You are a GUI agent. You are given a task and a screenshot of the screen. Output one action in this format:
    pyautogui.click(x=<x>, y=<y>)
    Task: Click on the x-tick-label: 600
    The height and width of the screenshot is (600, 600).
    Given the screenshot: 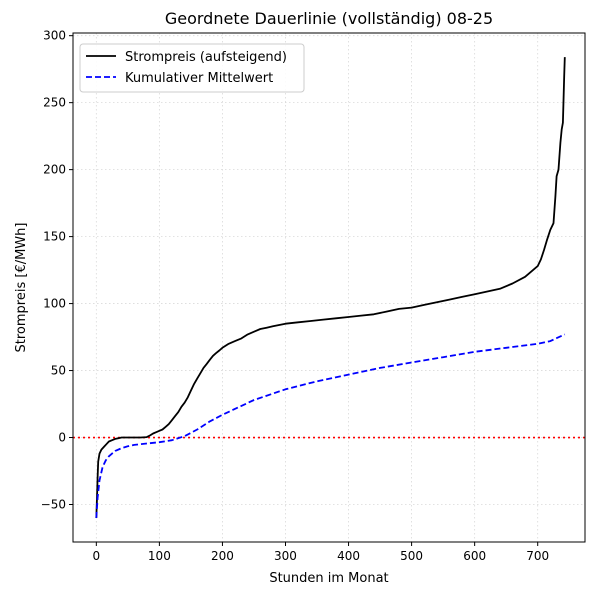 What is the action you would take?
    pyautogui.click(x=474, y=556)
    